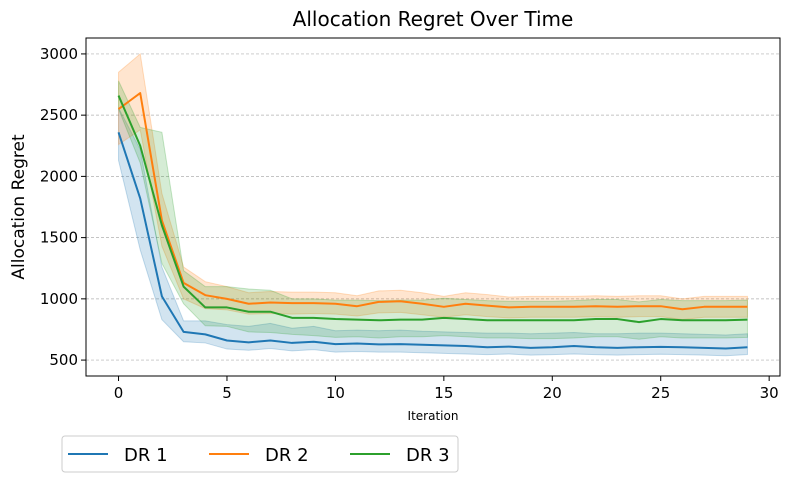 The image size is (788, 482). What do you see at coordinates (428, 455) in the screenshot?
I see `legend-label: DR 3` at bounding box center [428, 455].